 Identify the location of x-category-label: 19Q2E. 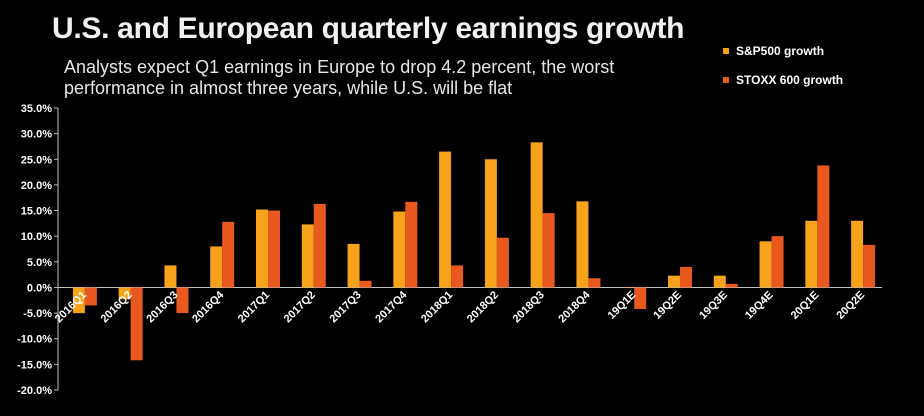
(667, 305).